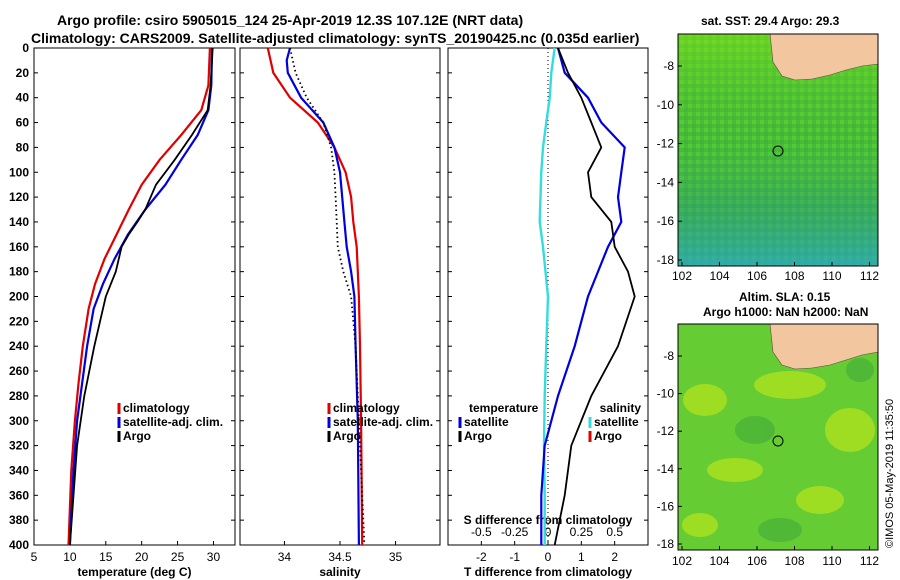 The height and width of the screenshot is (580, 900). I want to click on sal-clim-line, so click(315, 296).